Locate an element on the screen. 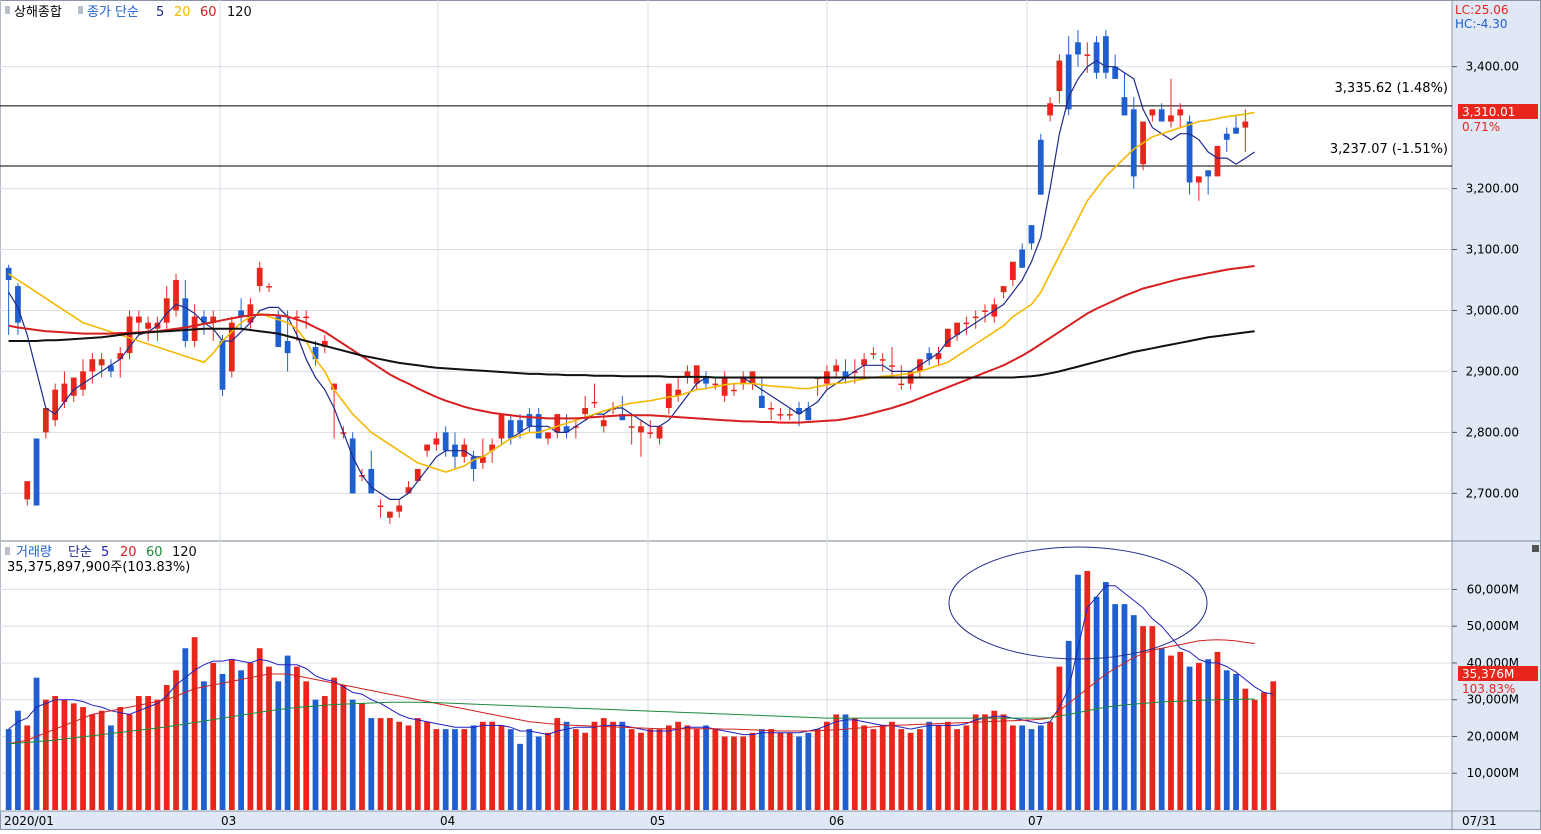  price-ma-5: 5 is located at coordinates (160, 12).